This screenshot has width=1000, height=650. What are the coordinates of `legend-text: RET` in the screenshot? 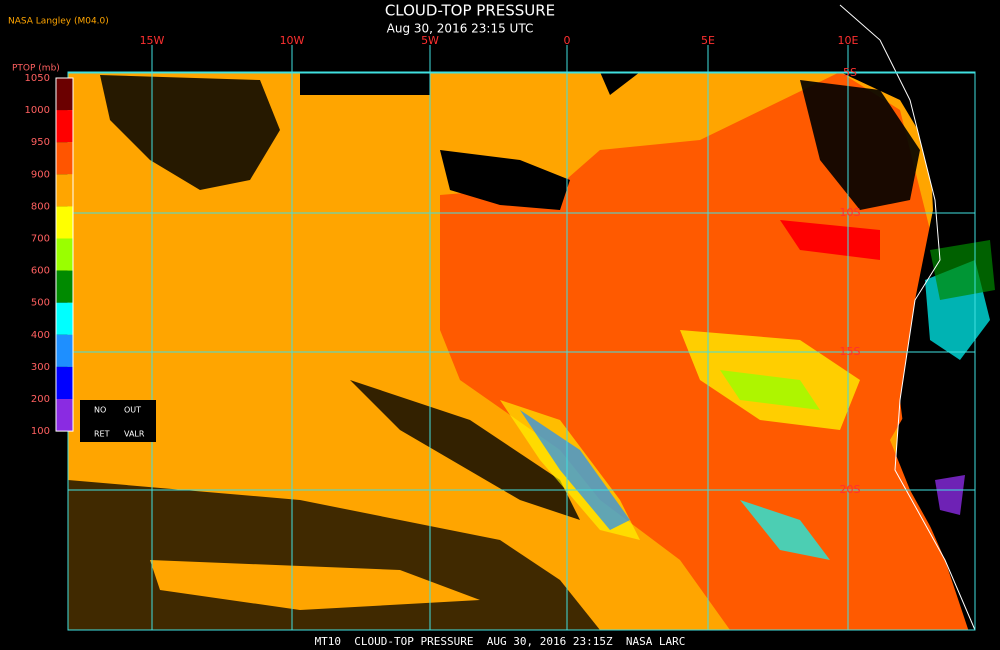 It's located at (102, 434).